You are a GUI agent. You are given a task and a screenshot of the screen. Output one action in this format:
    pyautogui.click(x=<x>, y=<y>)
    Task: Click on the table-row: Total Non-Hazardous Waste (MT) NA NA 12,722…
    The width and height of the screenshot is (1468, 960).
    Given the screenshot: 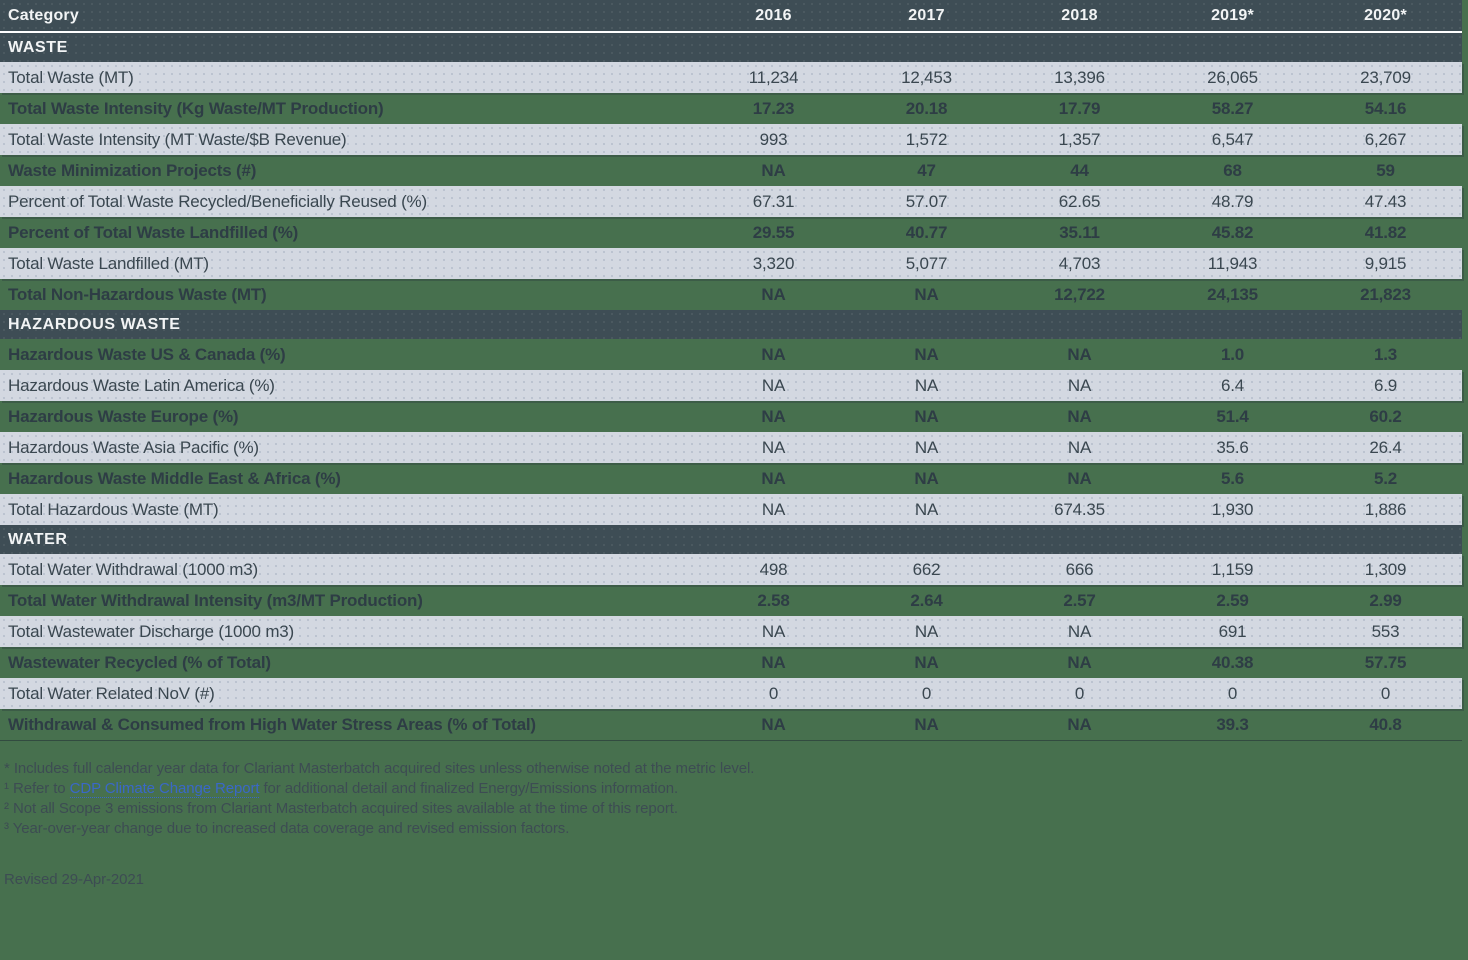 What is the action you would take?
    pyautogui.click(x=731, y=294)
    